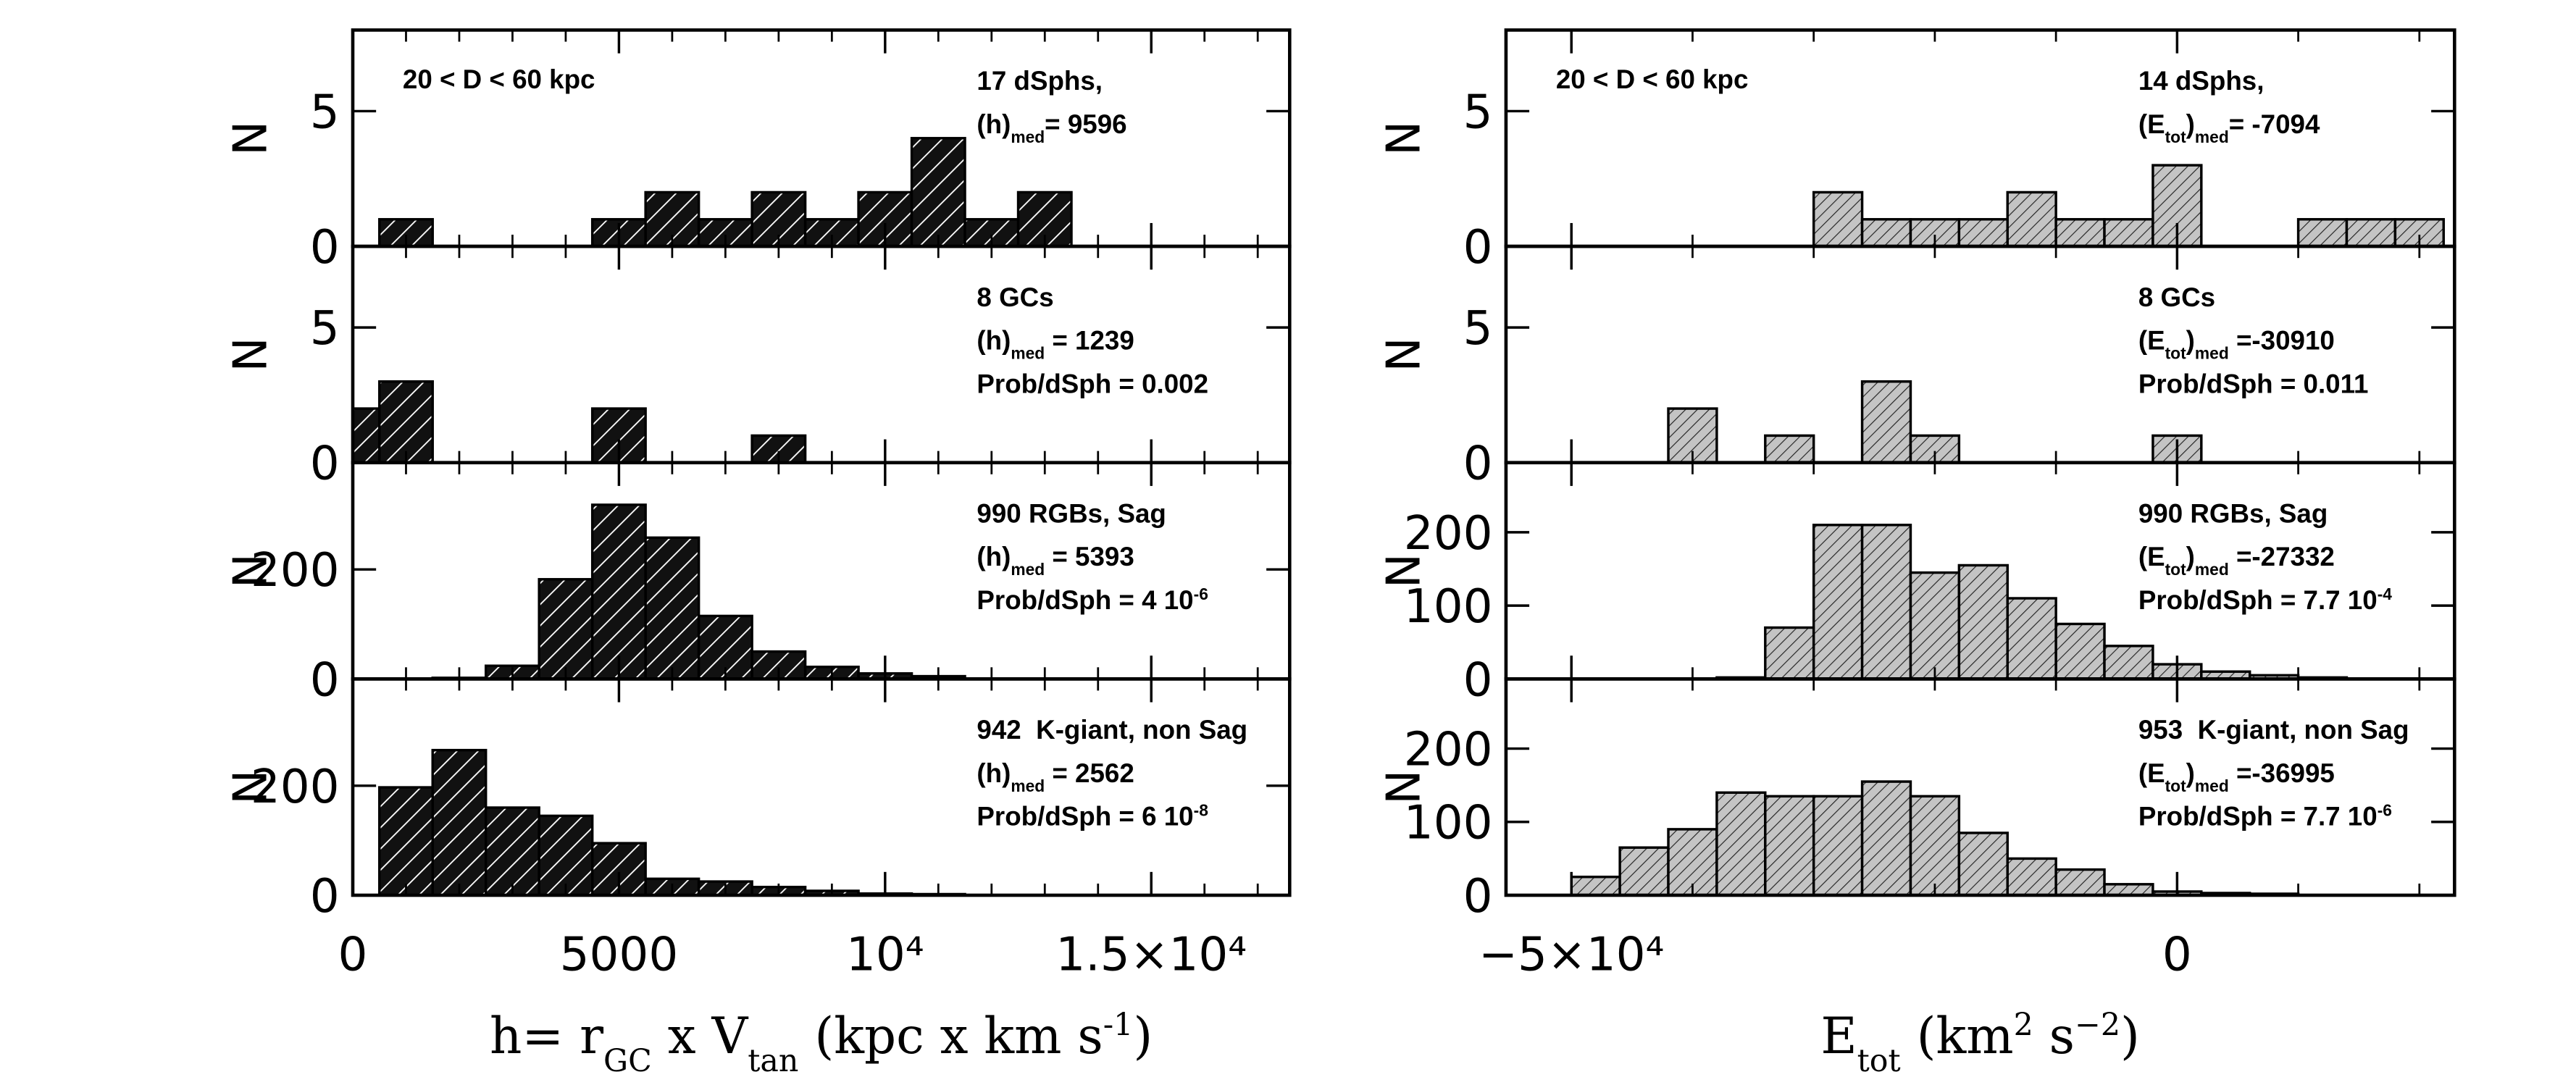  Describe the element at coordinates (700, 1036) in the screenshot. I see `text-segment: x V` at that location.